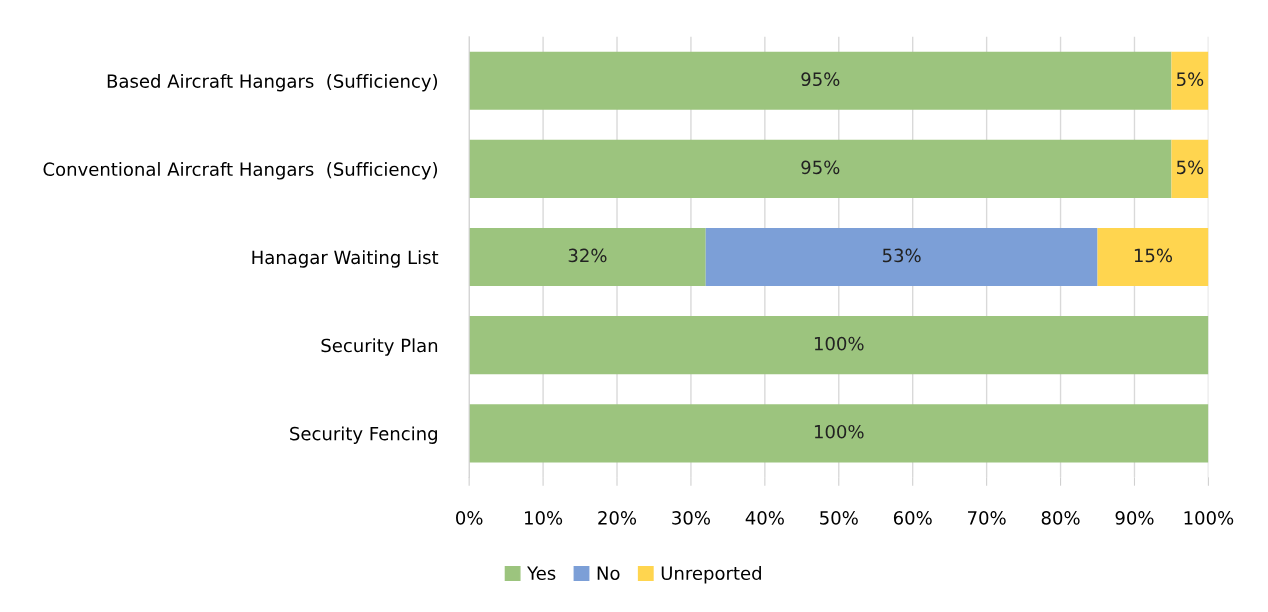 This screenshot has height=612, width=1268. What do you see at coordinates (345, 259) in the screenshot?
I see `y-tick-label: Hanagar Waiting List` at bounding box center [345, 259].